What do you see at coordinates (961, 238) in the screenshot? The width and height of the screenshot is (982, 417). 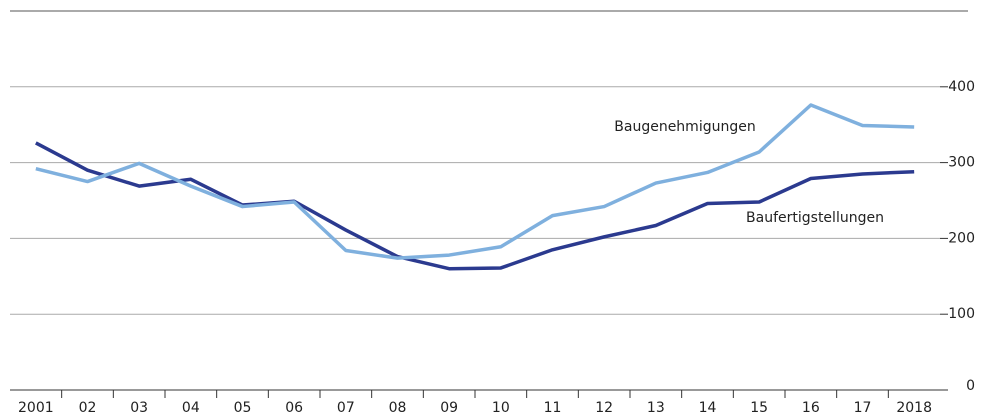 I see `y-tick-label: 200` at bounding box center [961, 238].